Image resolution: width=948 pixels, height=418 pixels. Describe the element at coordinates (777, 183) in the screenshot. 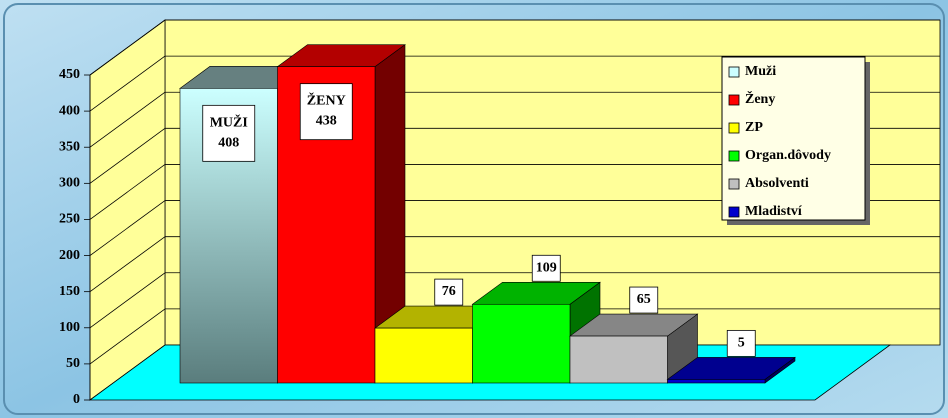

I see `legend-label: Absolventi` at that location.